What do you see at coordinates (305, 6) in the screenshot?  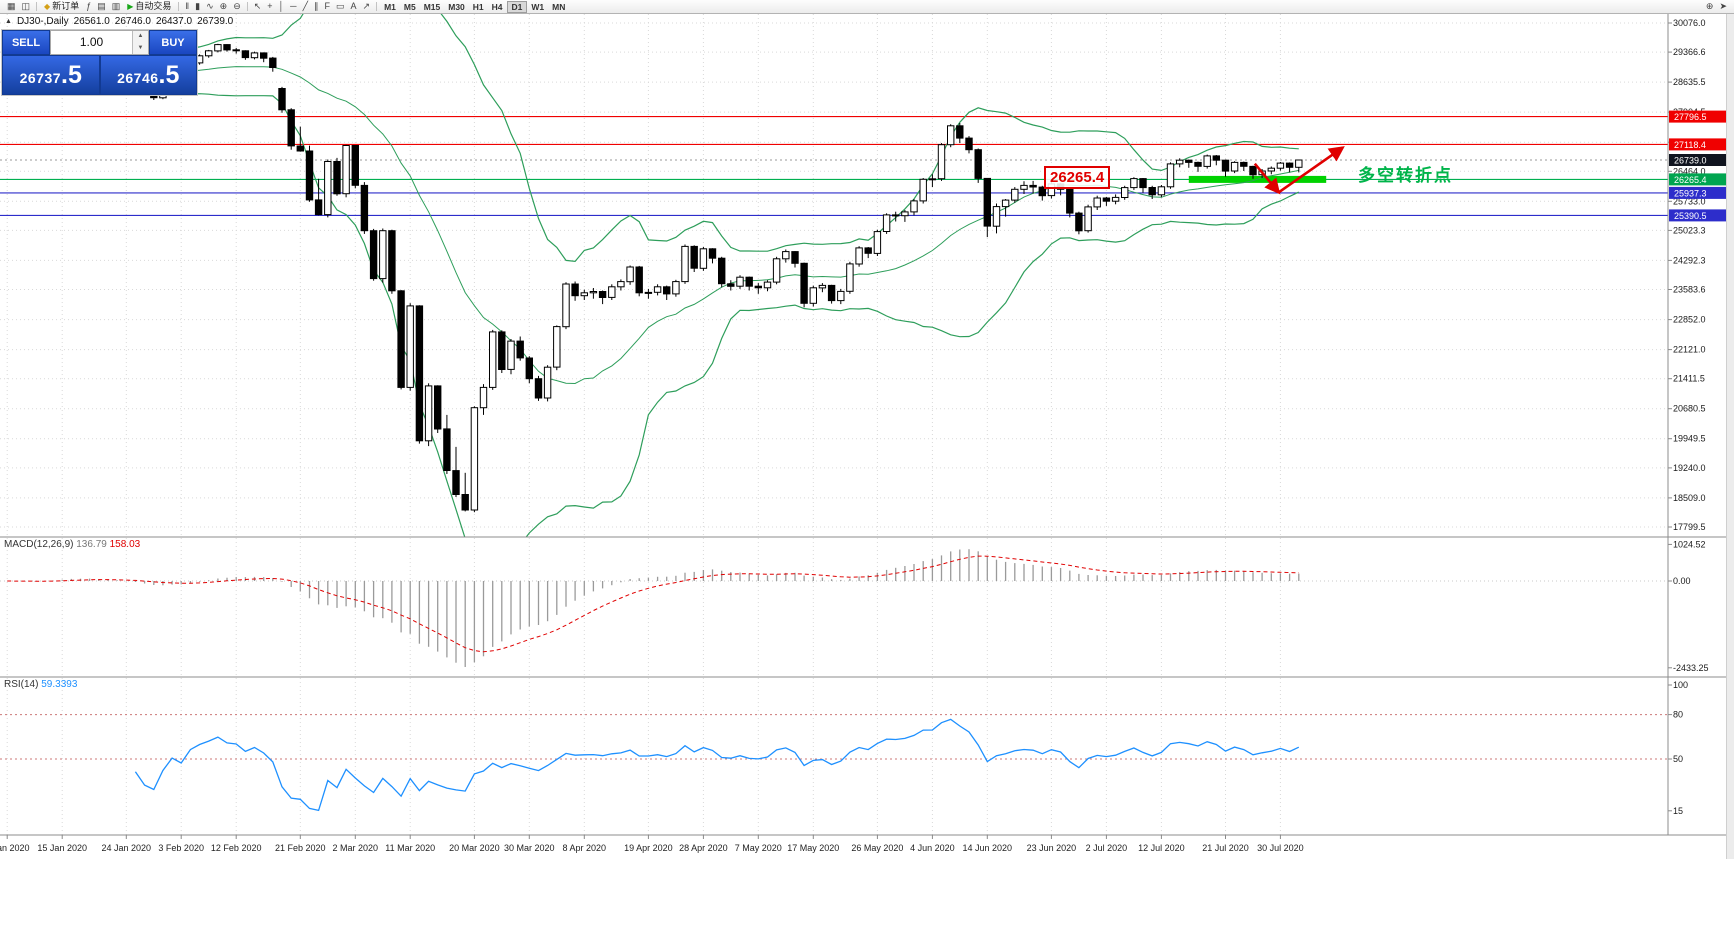 I see `trendline-icon: ╱` at bounding box center [305, 6].